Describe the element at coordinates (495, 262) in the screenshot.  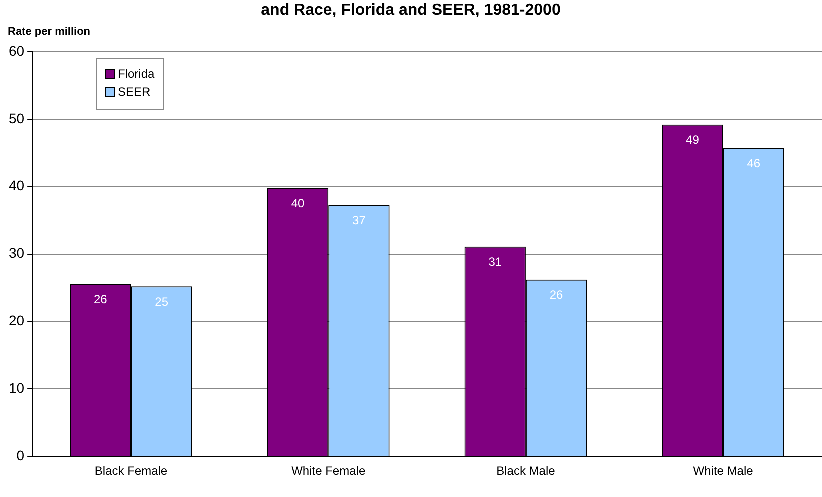
I see `data-label: 31` at that location.